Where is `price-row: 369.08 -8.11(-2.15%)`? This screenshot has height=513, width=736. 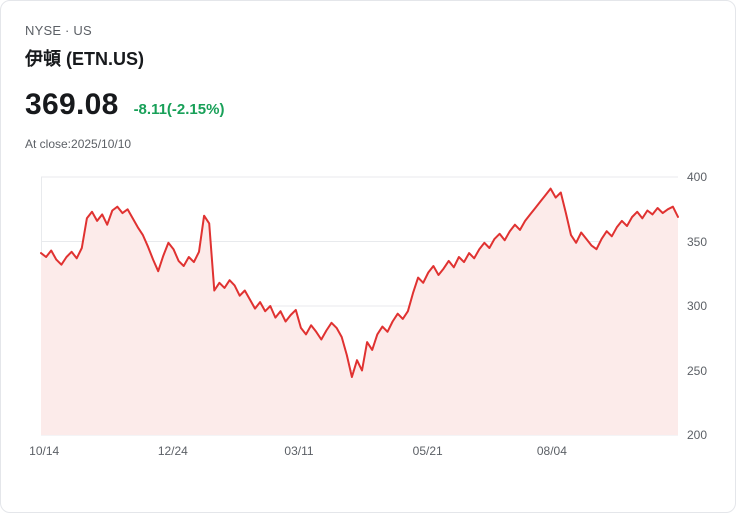 price-row: 369.08 -8.11(-2.15%) is located at coordinates (368, 105).